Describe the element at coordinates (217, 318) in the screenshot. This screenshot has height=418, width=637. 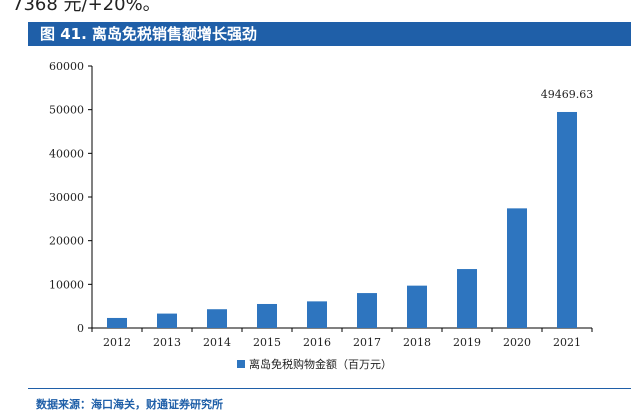
I see `bar-2014` at that location.